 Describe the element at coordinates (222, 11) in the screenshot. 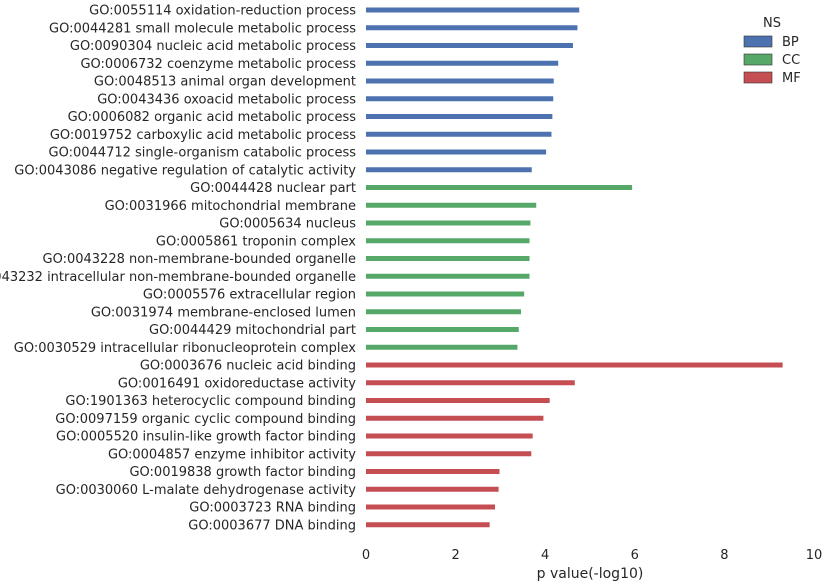

I see `y-tick-label: GO:0055114 oxidation-reduction process` at that location.